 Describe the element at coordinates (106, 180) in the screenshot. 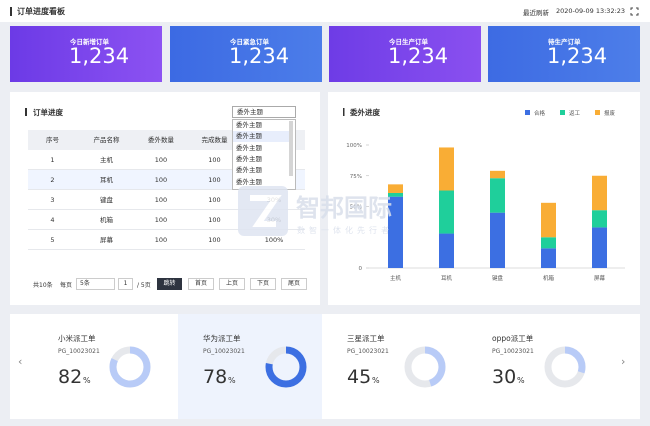

I see `table-cell: 耳机` at that location.